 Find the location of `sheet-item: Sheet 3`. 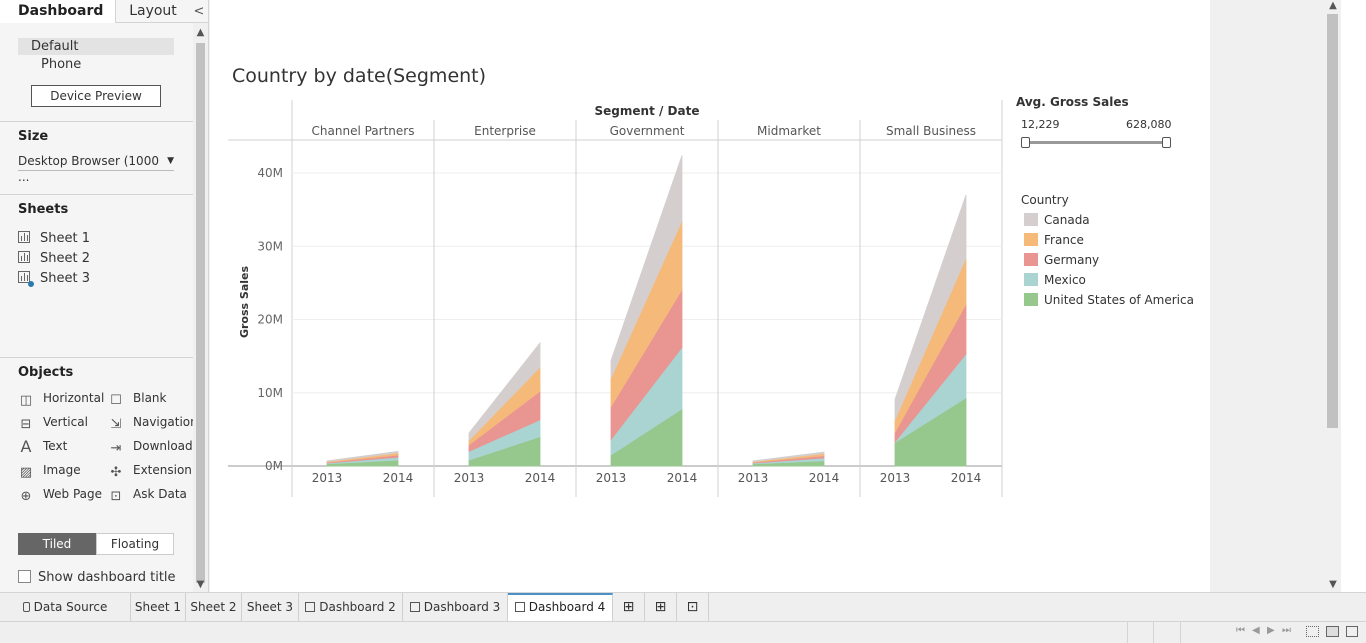

sheet-item: Sheet 3 is located at coordinates (54, 279).